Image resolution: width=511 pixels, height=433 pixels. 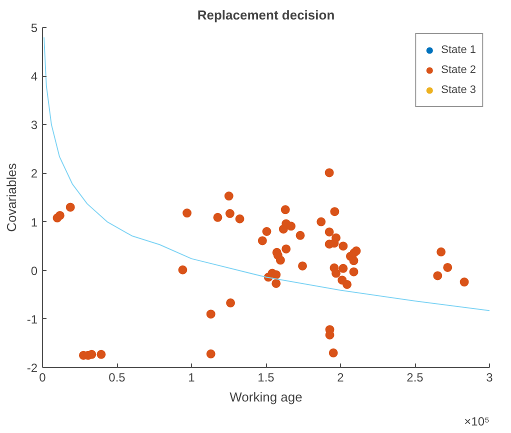 I want to click on x-tick-label: 3, so click(x=490, y=377).